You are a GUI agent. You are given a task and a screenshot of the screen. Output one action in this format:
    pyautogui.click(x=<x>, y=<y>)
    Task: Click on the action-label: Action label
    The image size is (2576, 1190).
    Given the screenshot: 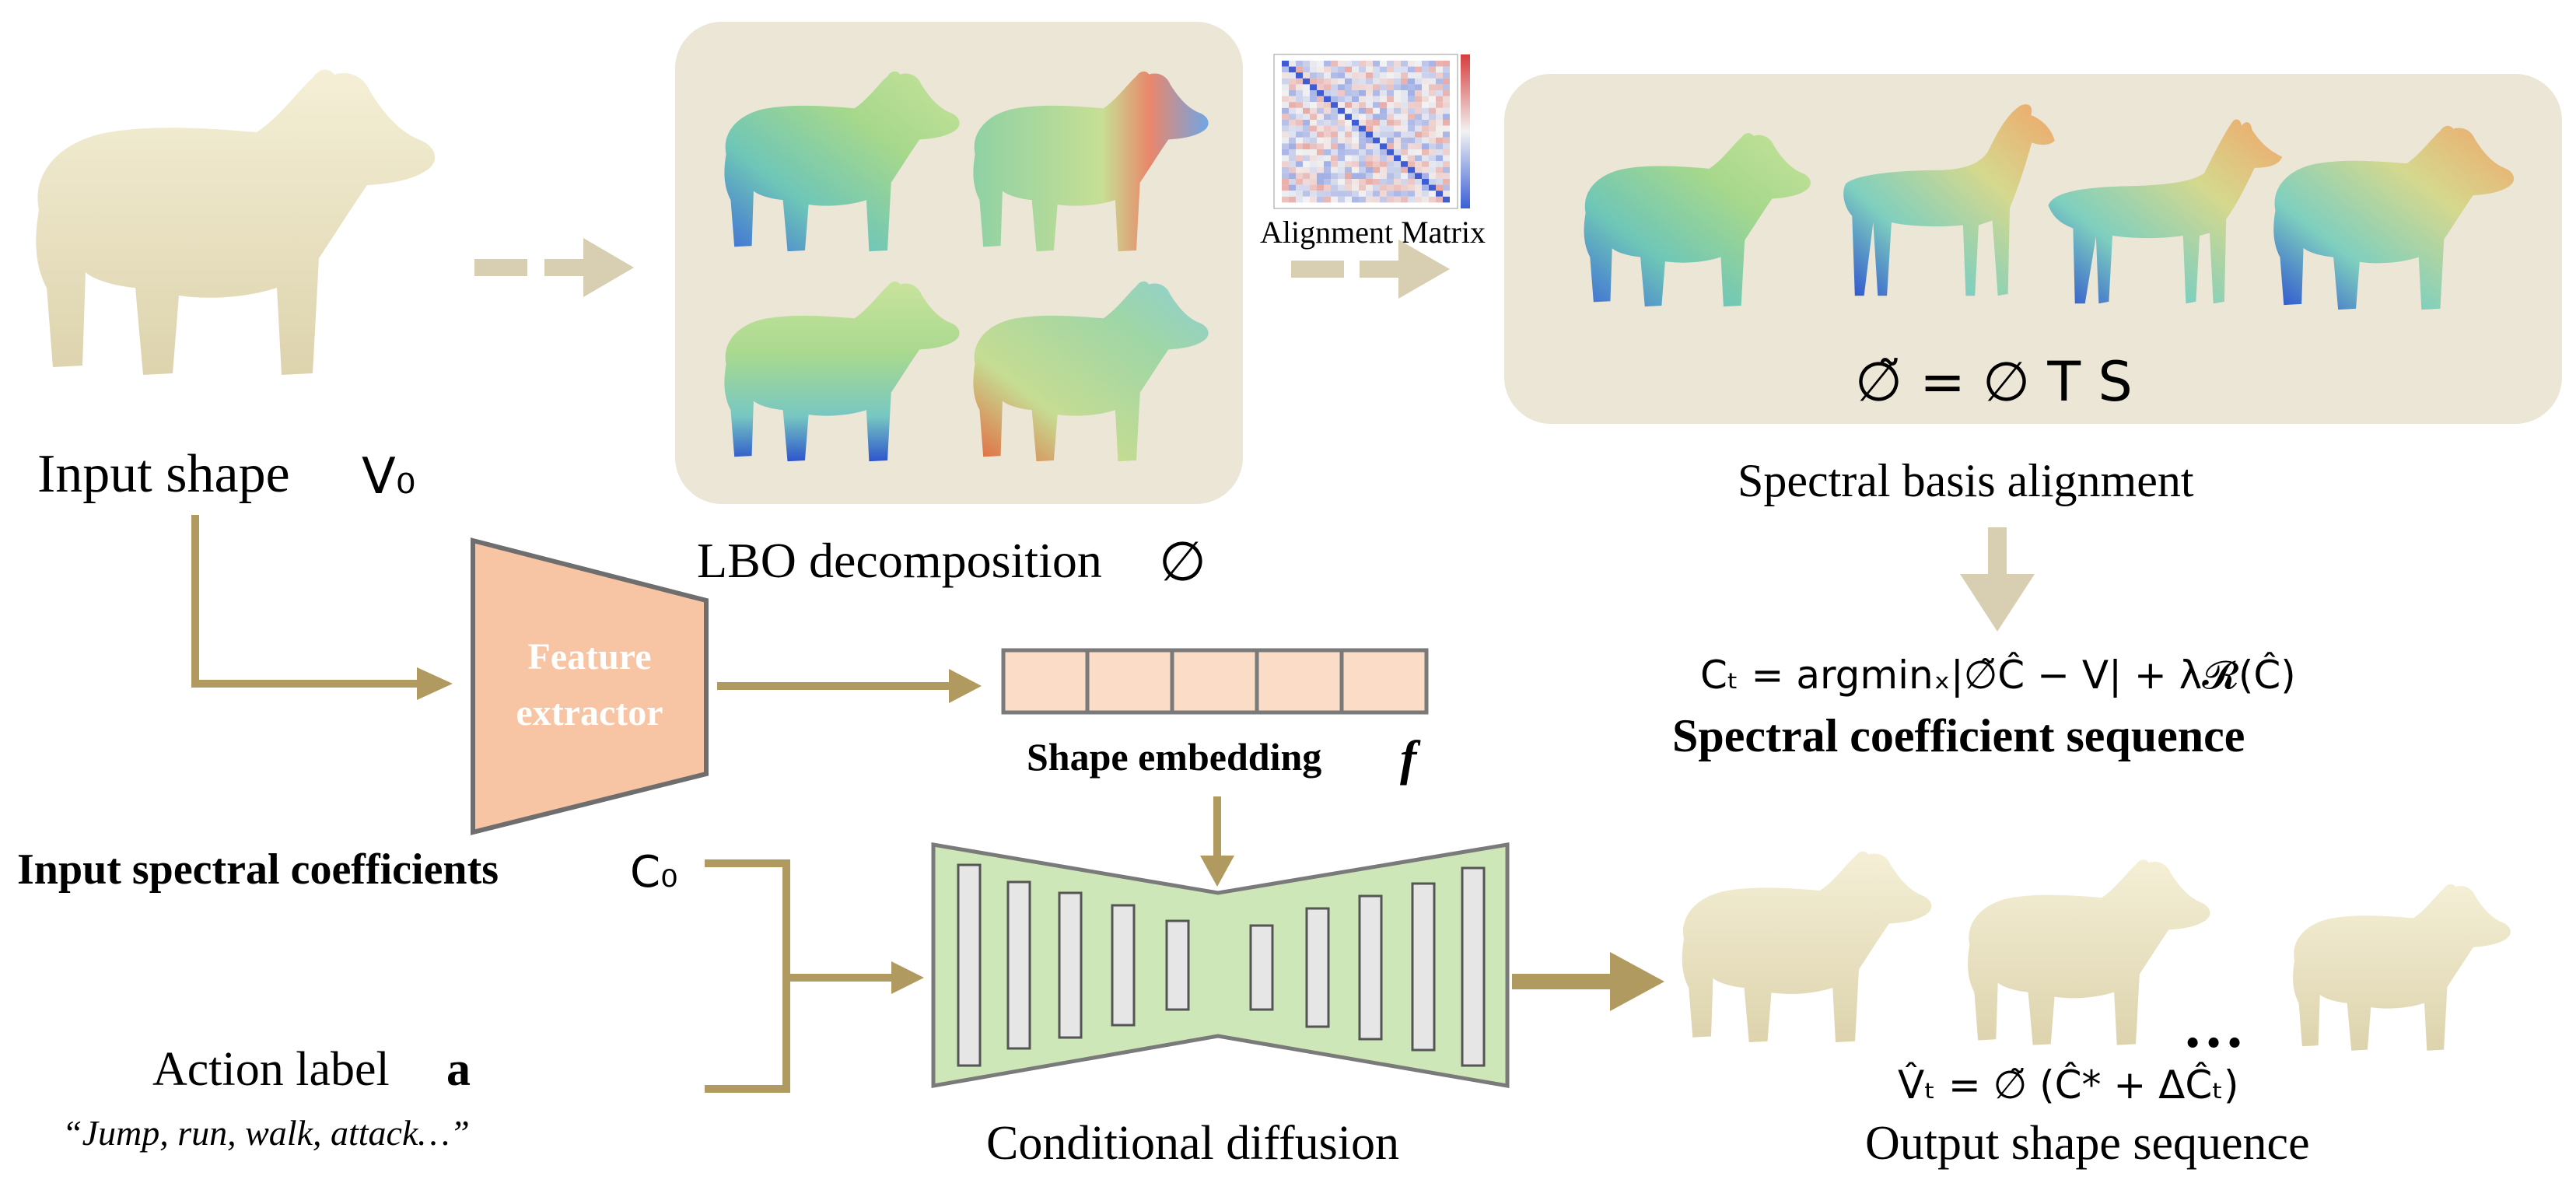 What is the action you would take?
    pyautogui.click(x=271, y=1069)
    